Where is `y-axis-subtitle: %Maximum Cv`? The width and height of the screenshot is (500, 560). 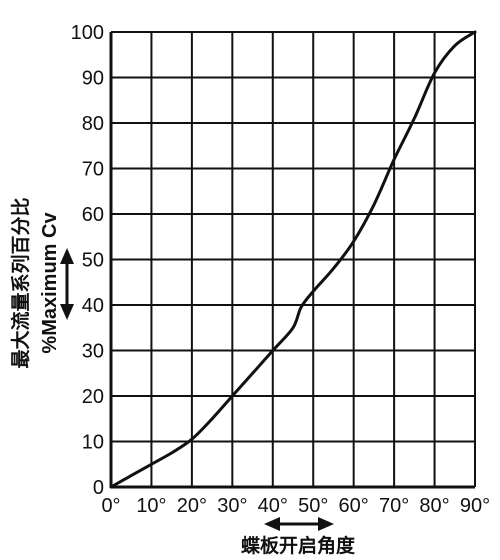 y-axis-subtitle: %Maximum Cv is located at coordinates (50, 283).